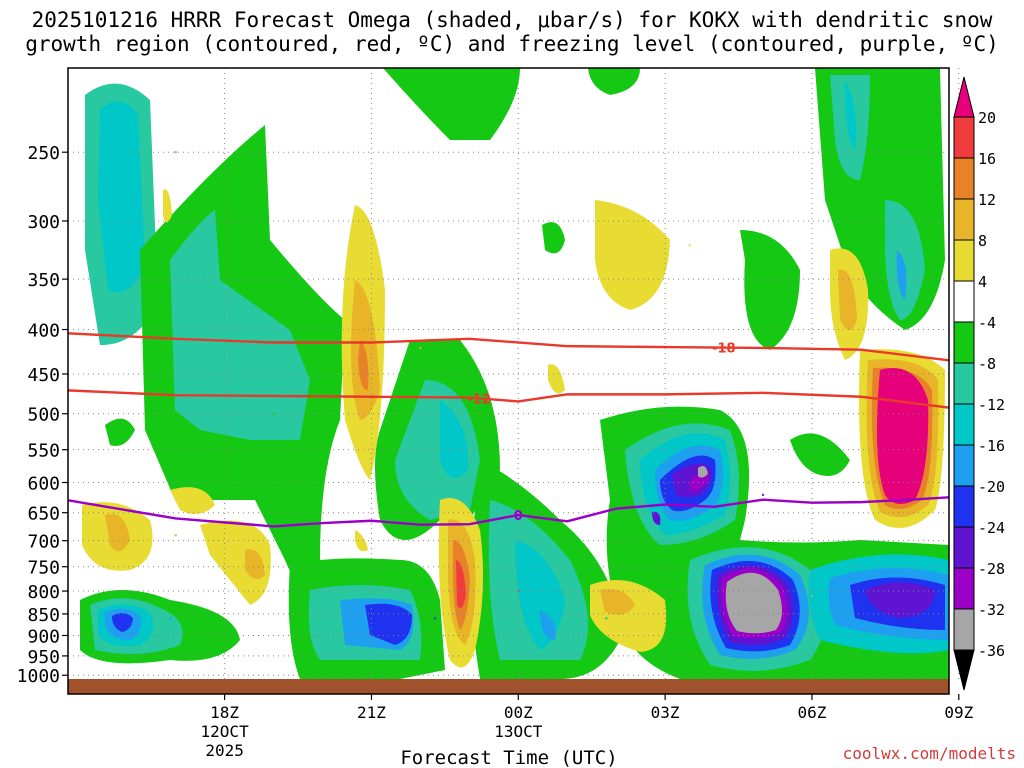 This screenshot has height=768, width=1024. What do you see at coordinates (982, 282) in the screenshot?
I see `colorbar-label-4: 4` at bounding box center [982, 282].